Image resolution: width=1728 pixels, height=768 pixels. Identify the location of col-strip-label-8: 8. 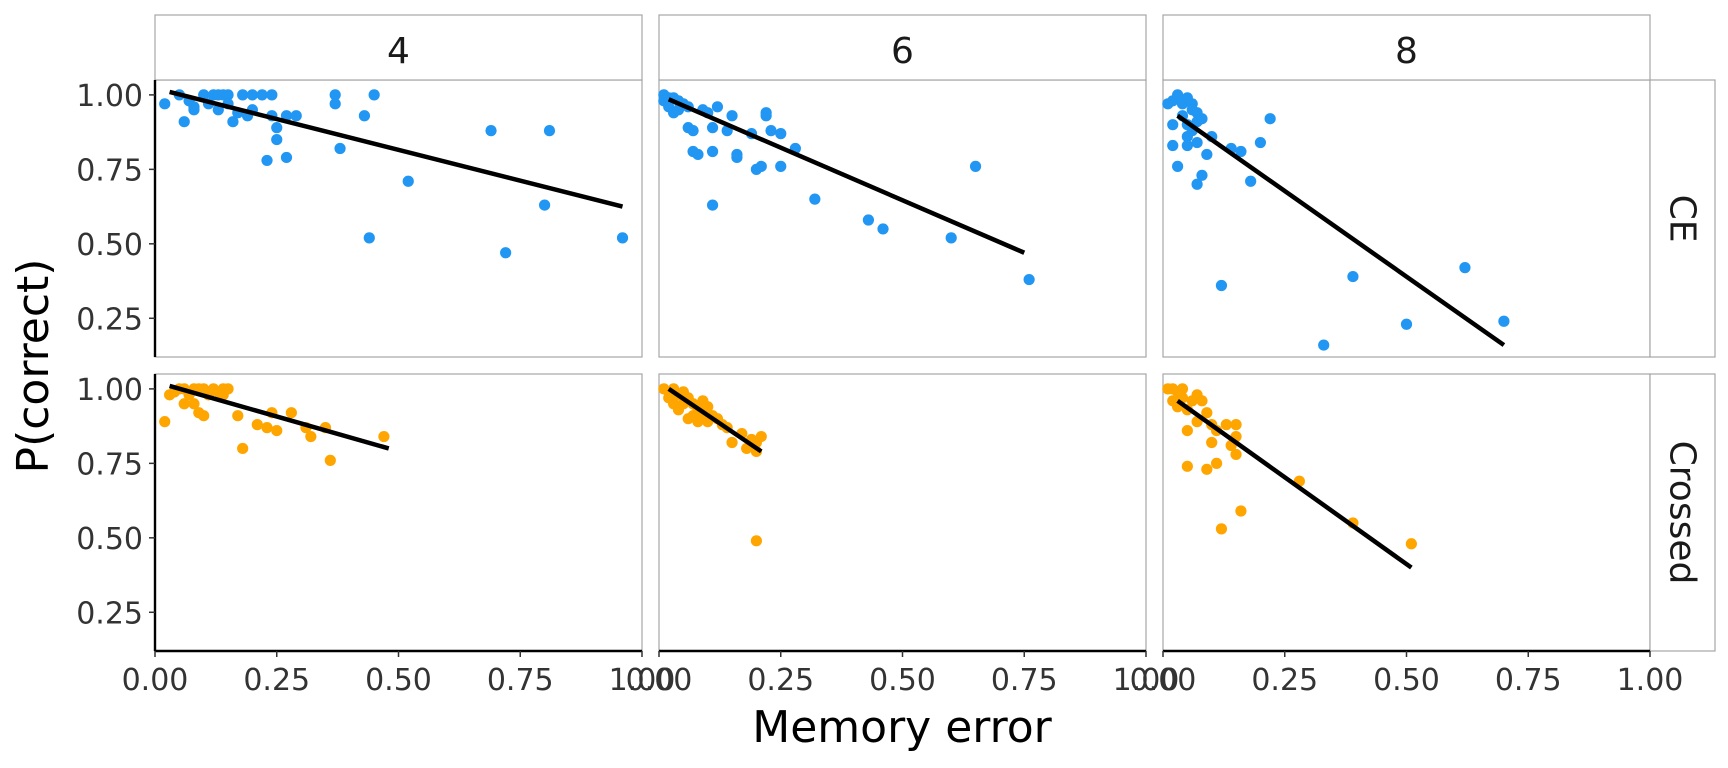
(1406, 51).